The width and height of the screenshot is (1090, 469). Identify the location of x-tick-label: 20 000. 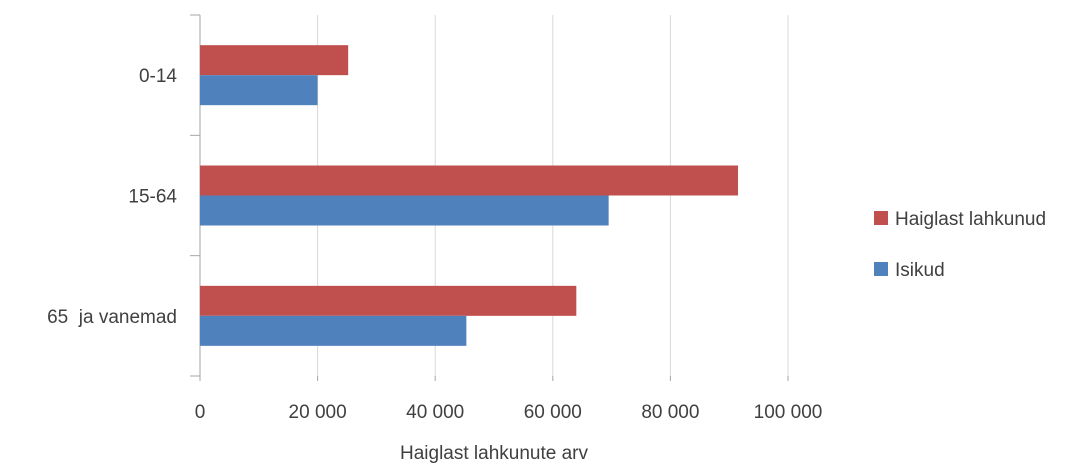
(318, 412).